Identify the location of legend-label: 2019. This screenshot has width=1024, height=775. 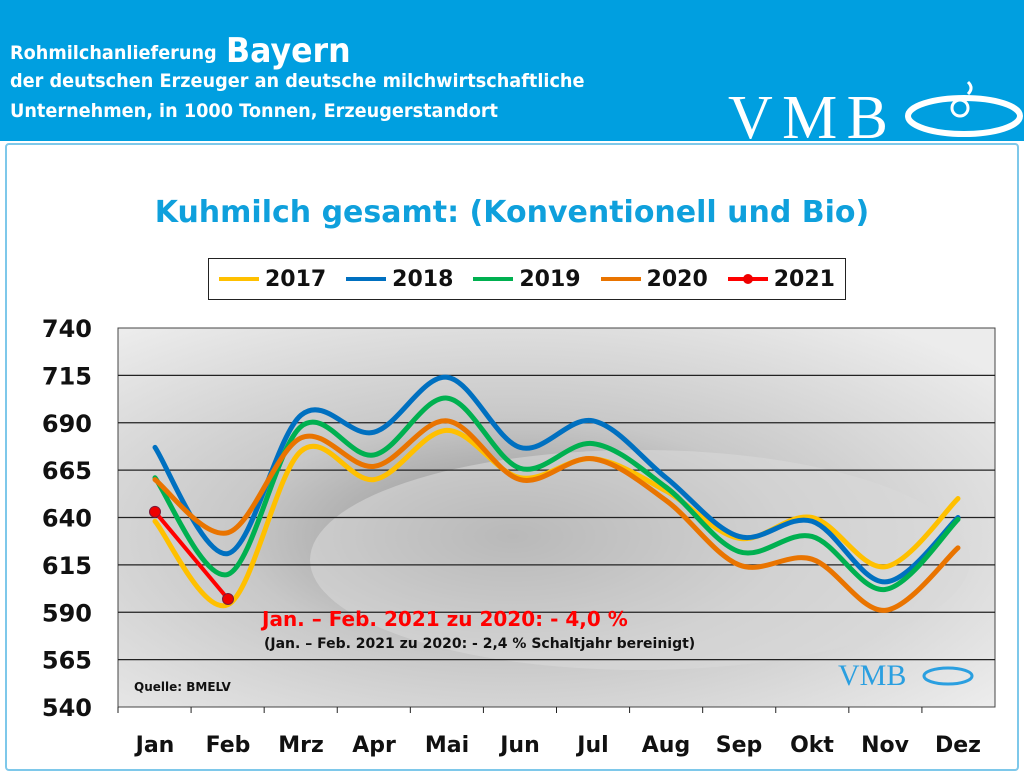
(550, 279).